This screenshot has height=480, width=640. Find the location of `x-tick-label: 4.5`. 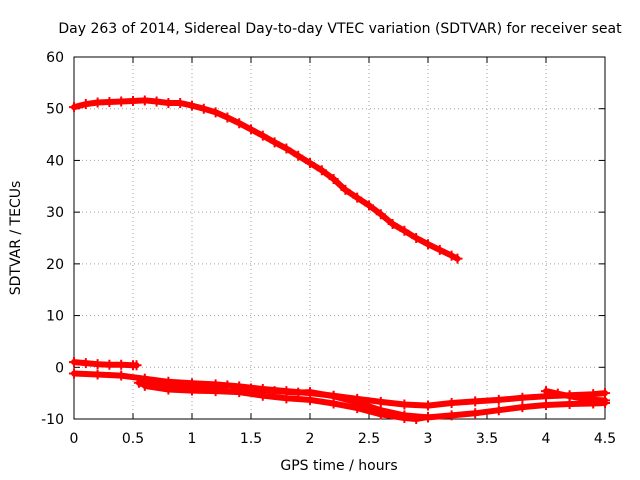

x-tick-label: 4.5 is located at coordinates (605, 439).